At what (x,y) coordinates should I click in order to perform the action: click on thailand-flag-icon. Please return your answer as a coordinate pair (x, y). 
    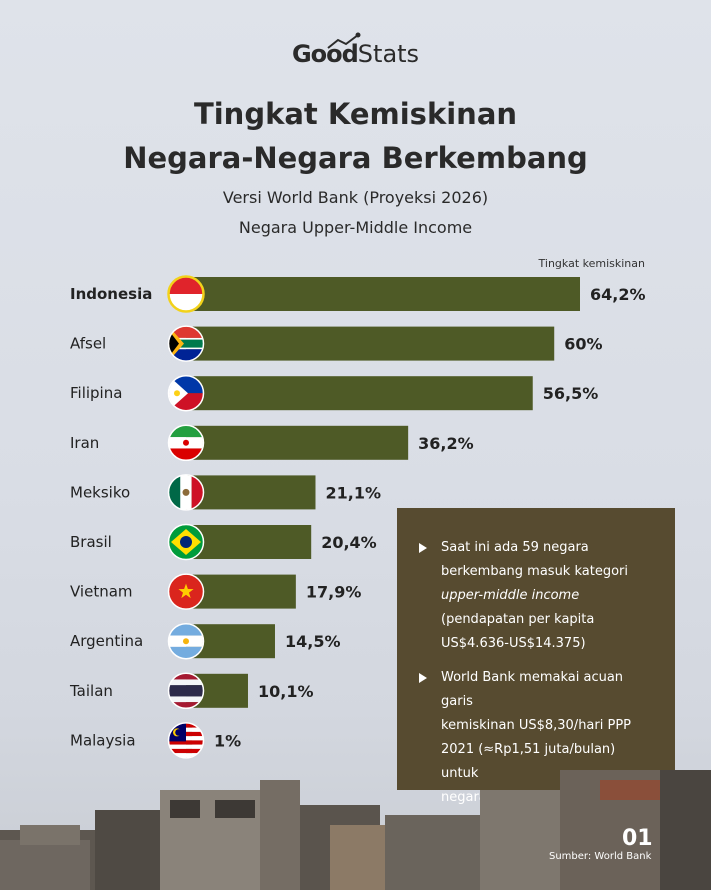
    Looking at the image, I should click on (186, 691).